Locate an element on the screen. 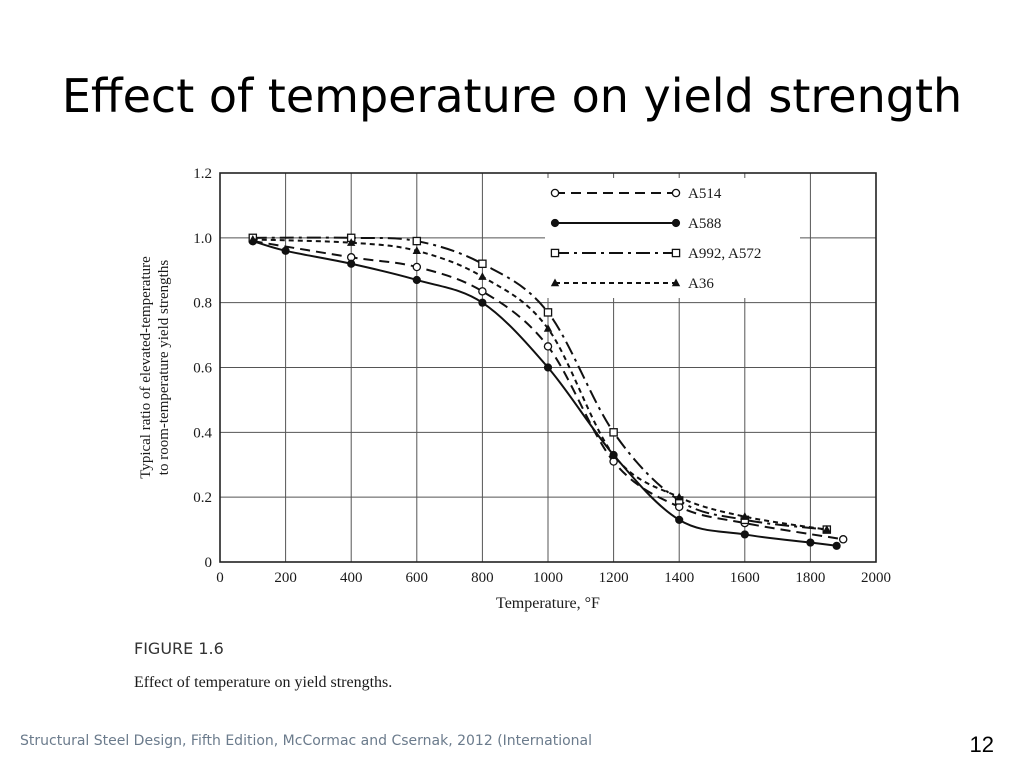 The height and width of the screenshot is (768, 1024). x-tick-label: 2000 is located at coordinates (876, 578).